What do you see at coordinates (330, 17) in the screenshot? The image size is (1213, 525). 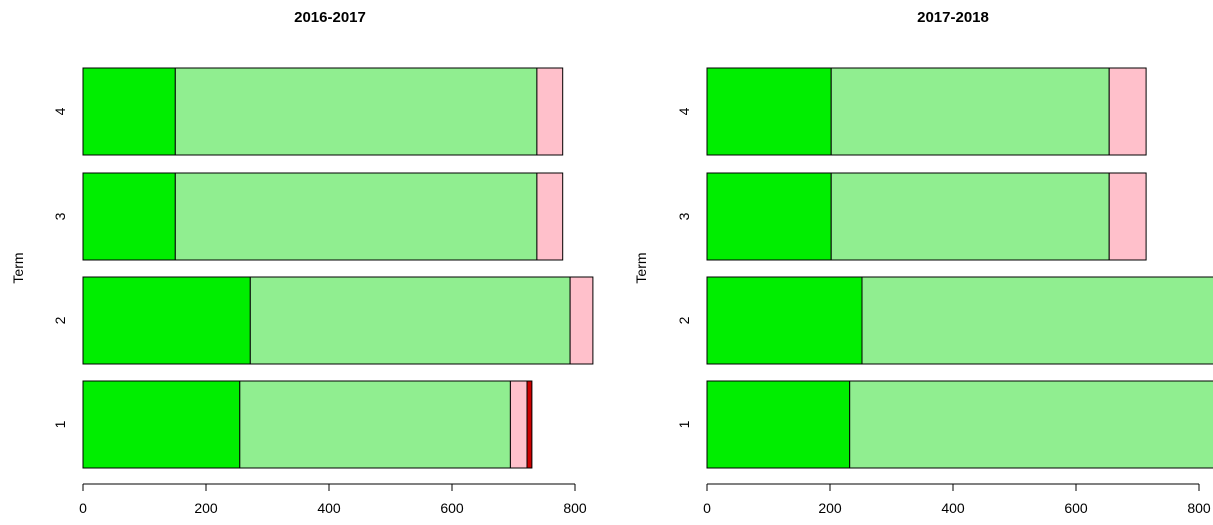 I see `chart-title: 2016-2017` at bounding box center [330, 17].